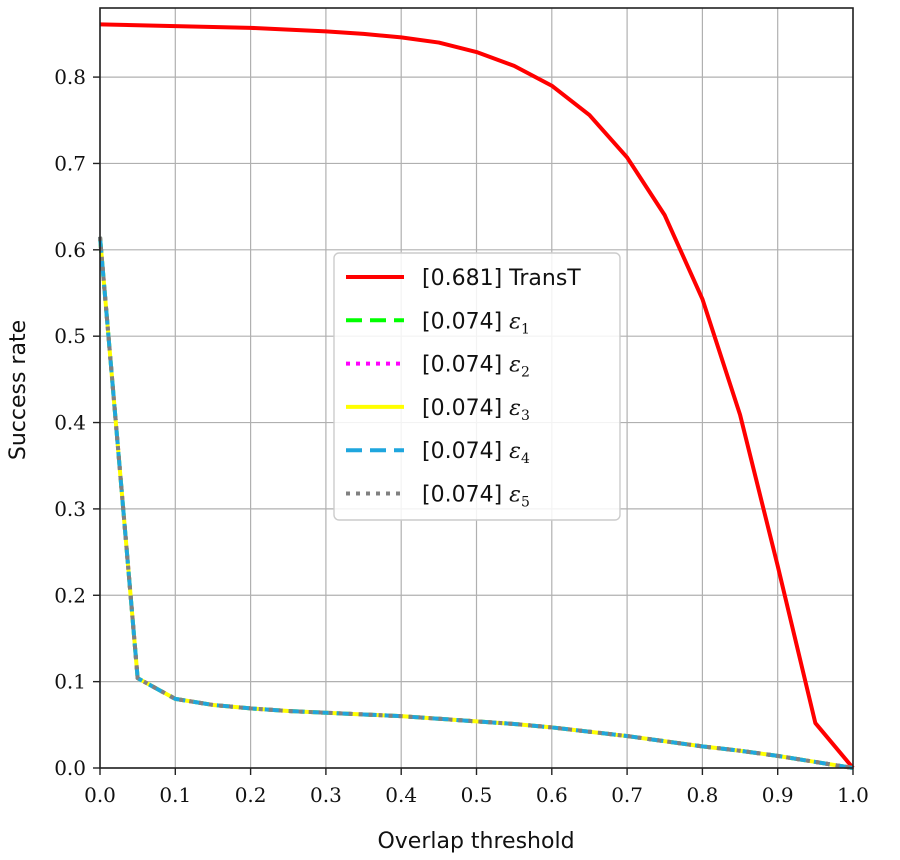  What do you see at coordinates (70, 250) in the screenshot?
I see `y-tick-label: 0.6` at bounding box center [70, 250].